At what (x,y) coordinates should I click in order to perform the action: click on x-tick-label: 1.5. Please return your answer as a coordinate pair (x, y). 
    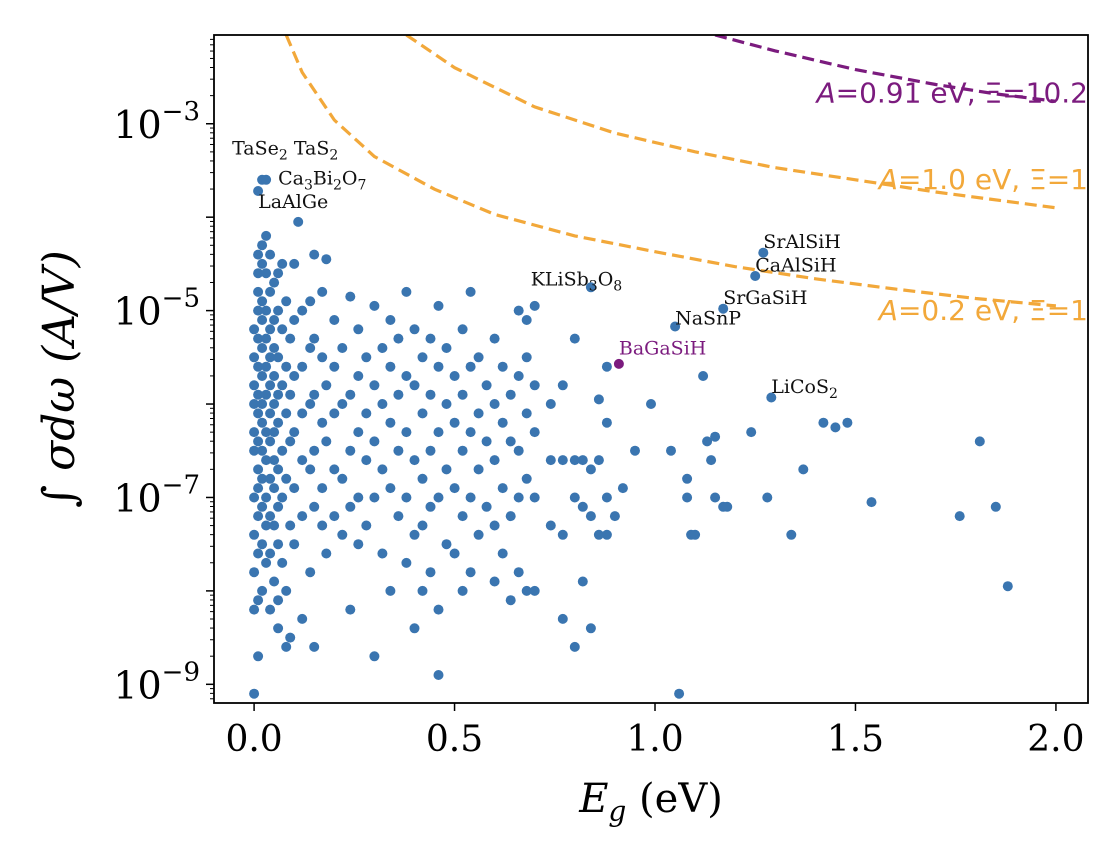
    Looking at the image, I should click on (855, 739).